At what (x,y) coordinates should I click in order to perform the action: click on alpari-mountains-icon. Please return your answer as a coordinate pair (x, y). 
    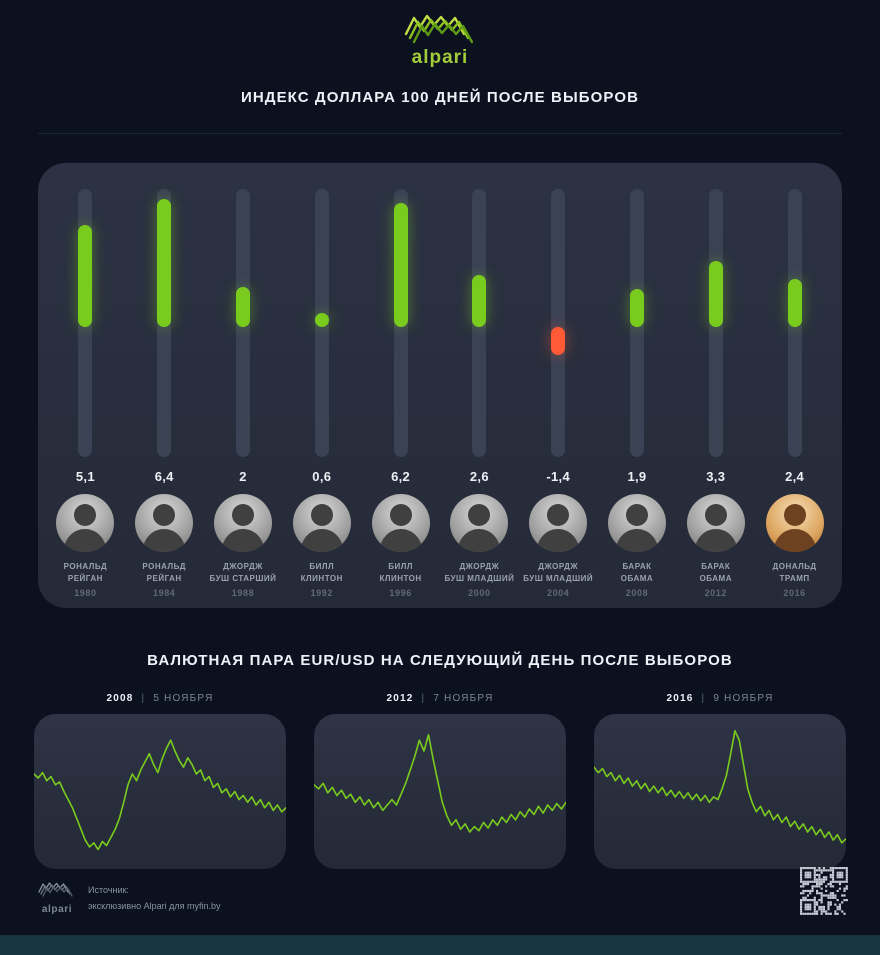
    Looking at the image, I should click on (439, 29).